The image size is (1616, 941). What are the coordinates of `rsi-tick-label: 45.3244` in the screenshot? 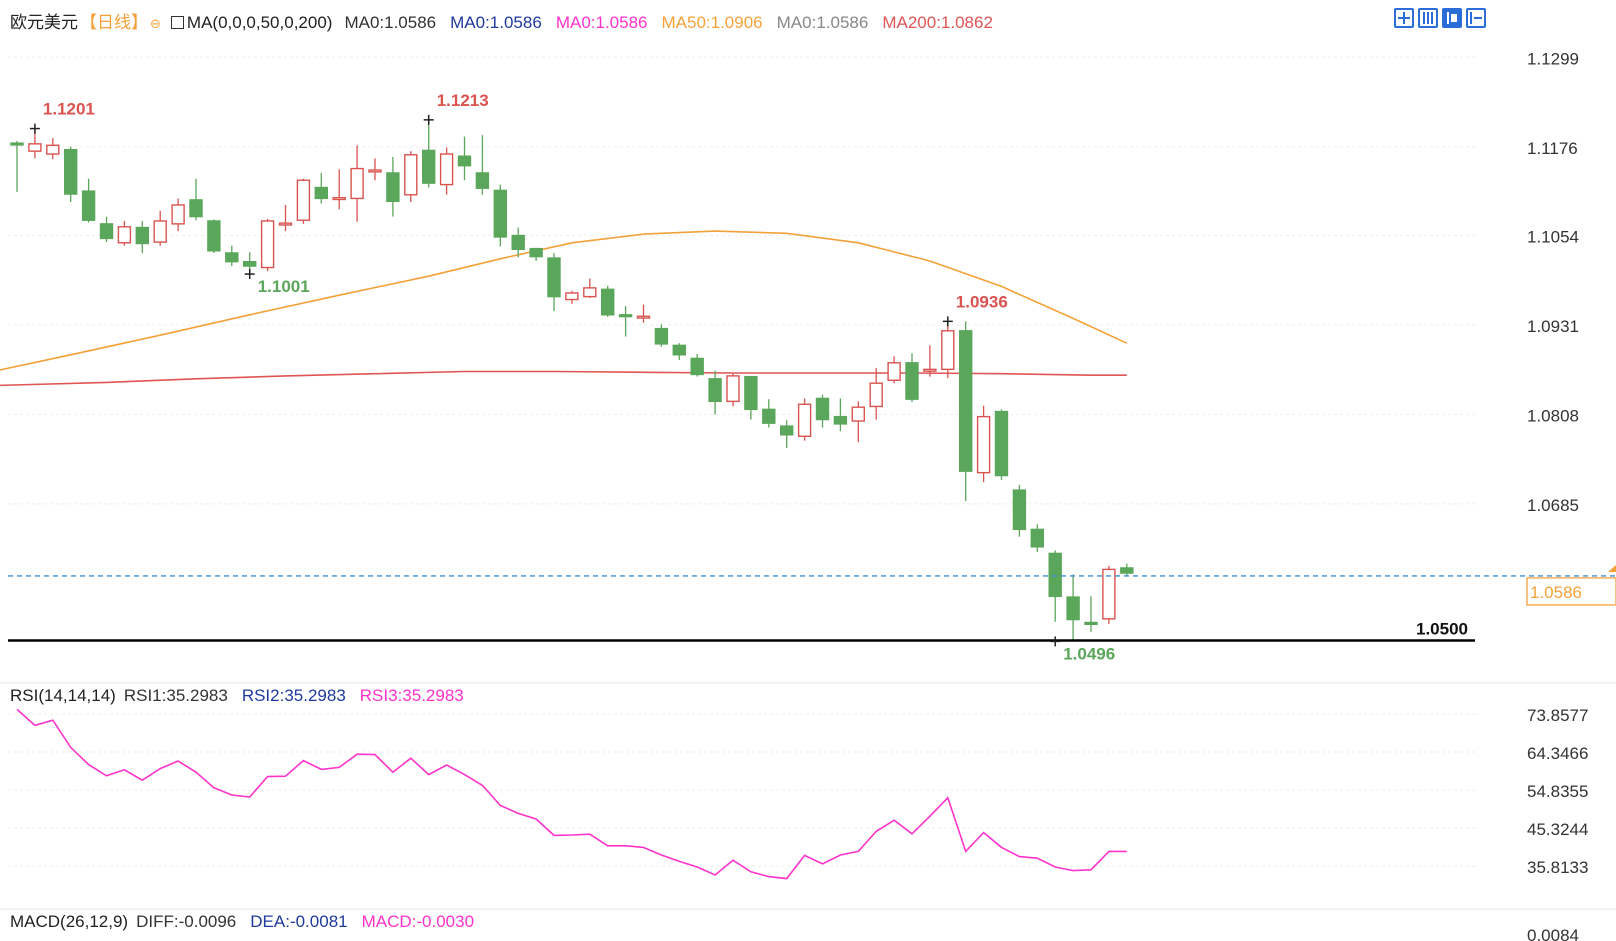 It's located at (1557, 829).